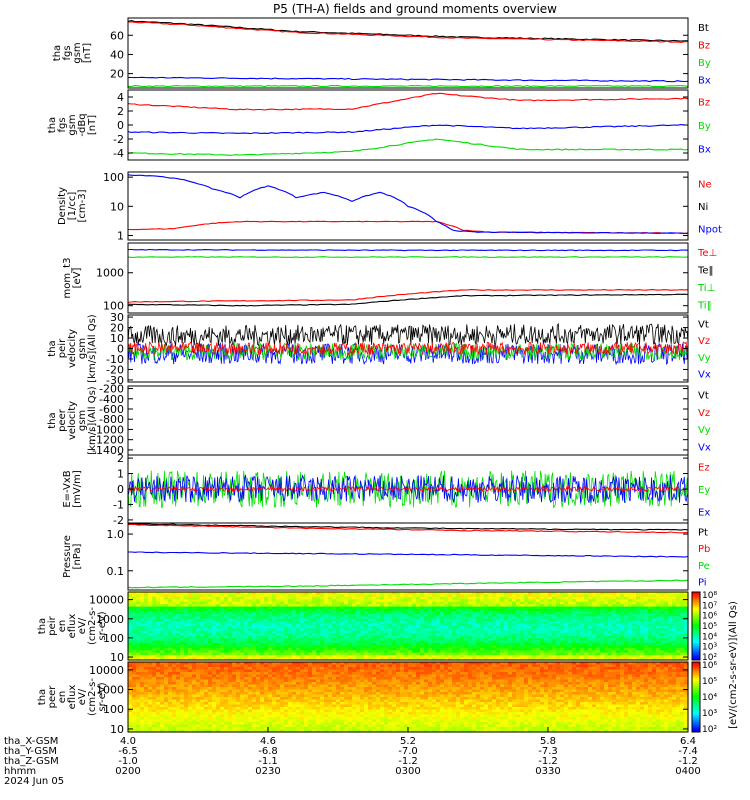 The image size is (750, 800). What do you see at coordinates (408, 257) in the screenshot?
I see `series-Ti‖` at bounding box center [408, 257].